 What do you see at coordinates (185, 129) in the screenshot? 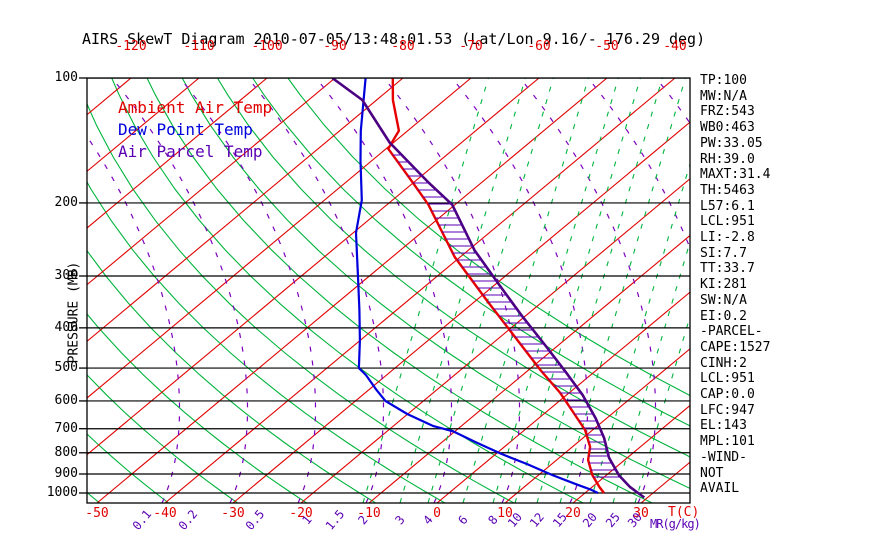
I see `legend-dew-point-temp: Dew Point Temp` at bounding box center [185, 129].